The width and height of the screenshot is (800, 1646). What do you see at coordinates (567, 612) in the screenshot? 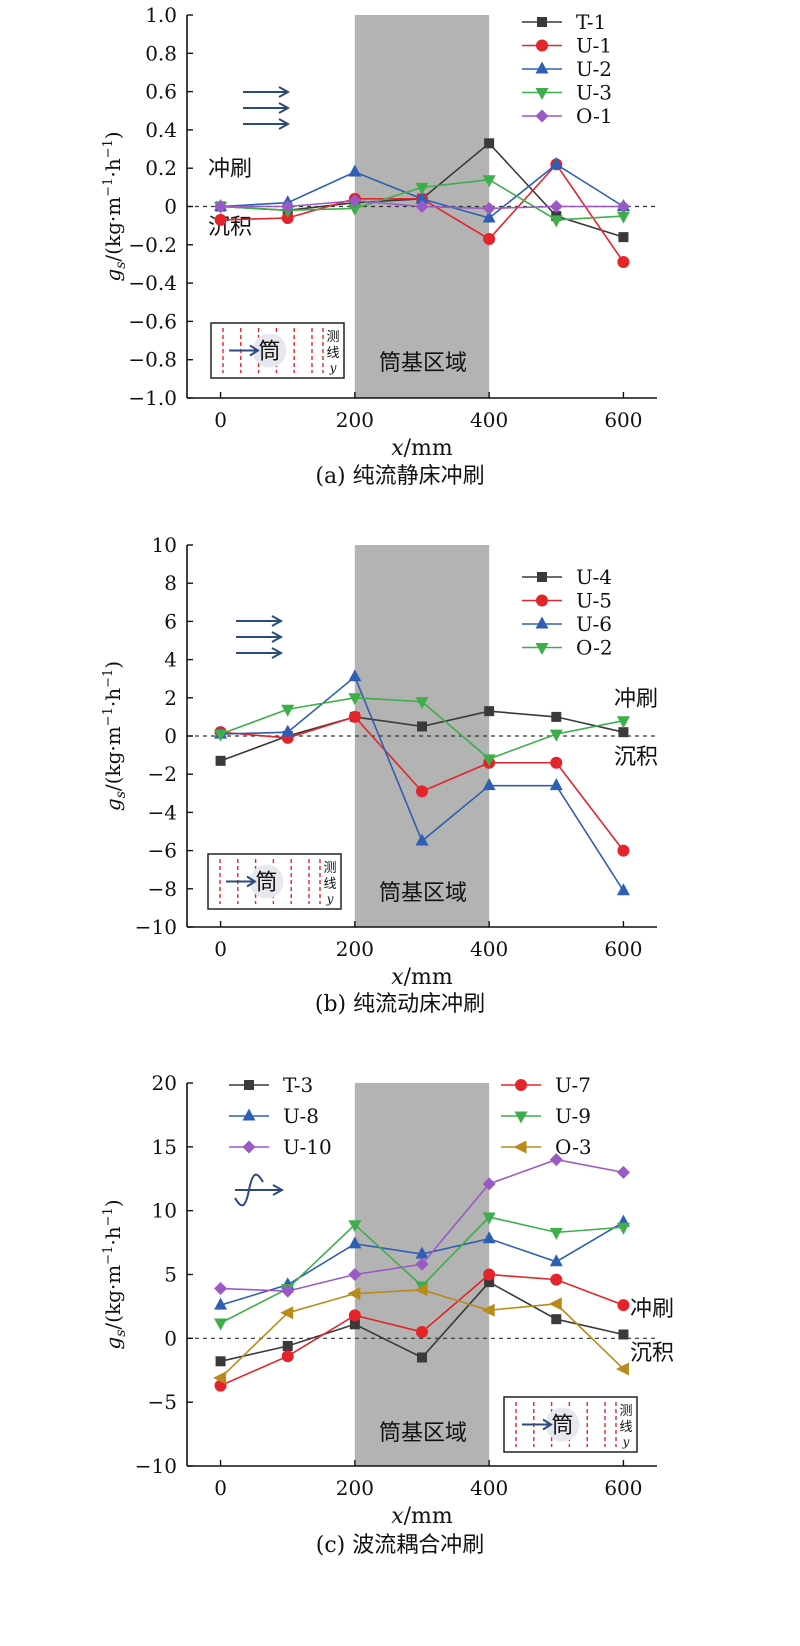
I see `legend: U-4U-5U-6O-2` at bounding box center [567, 612].